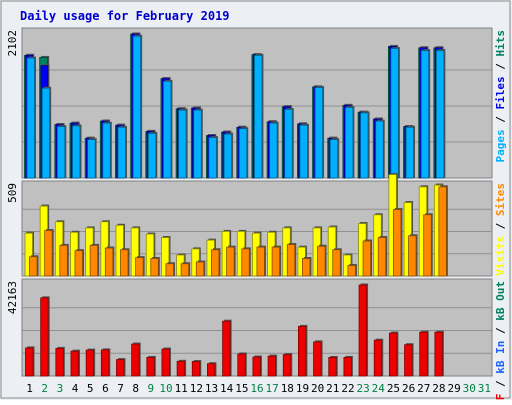 Image resolution: width=512 pixels, height=405 pixels. I want to click on x-tick-day-30: 30, so click(469, 388).